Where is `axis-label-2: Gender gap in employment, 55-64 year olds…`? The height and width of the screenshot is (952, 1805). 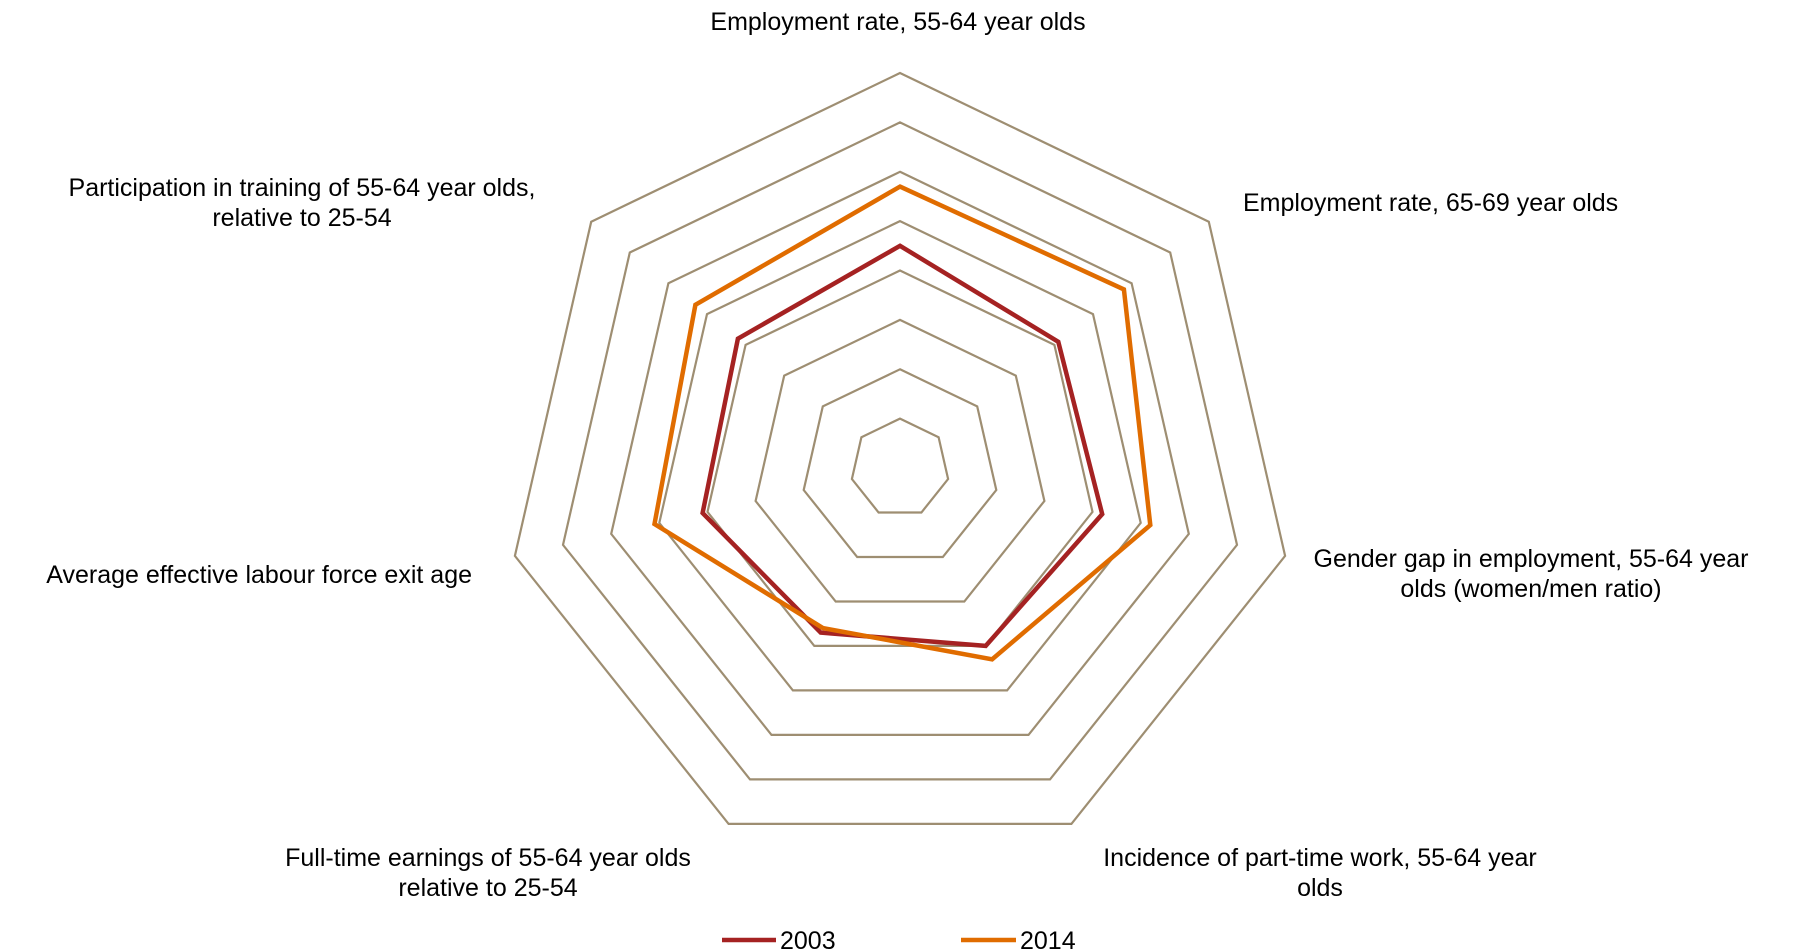
axis-label-2: Gender gap in employment, 55-64 year olds… is located at coordinates (1531, 574).